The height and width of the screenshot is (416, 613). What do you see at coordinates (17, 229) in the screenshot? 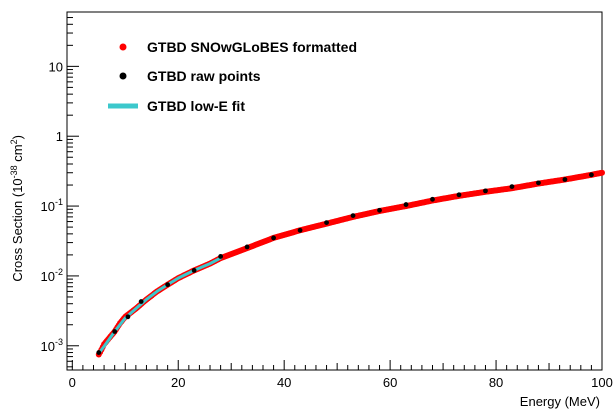
I see `y-axis-label-prefix: Cross Section (10` at bounding box center [17, 229].